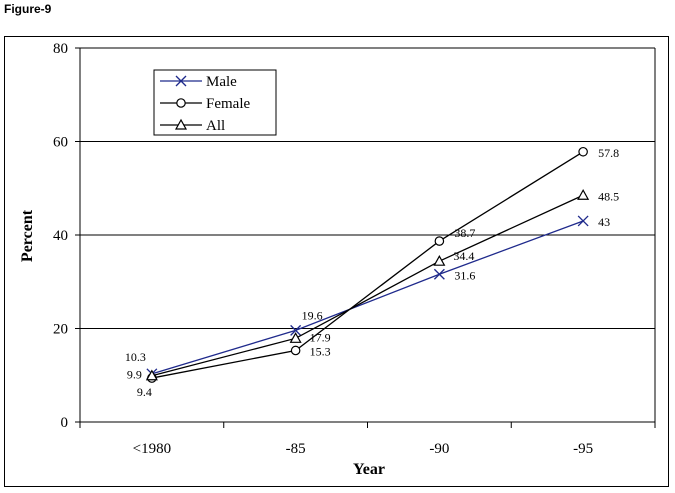  I want to click on legend-label-all: All, so click(215, 126).